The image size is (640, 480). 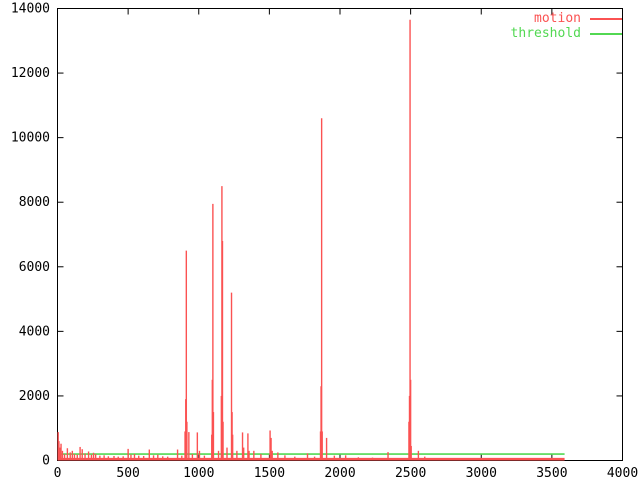 I want to click on y-tick-label: 10000, so click(x=30, y=138).